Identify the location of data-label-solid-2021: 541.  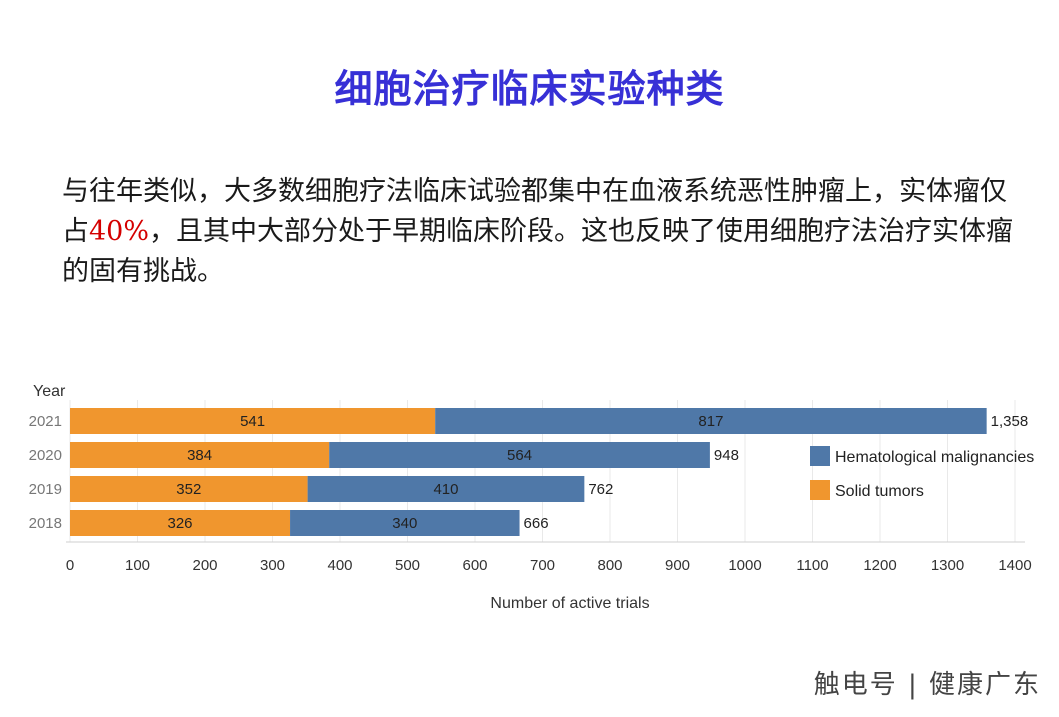
(252, 421).